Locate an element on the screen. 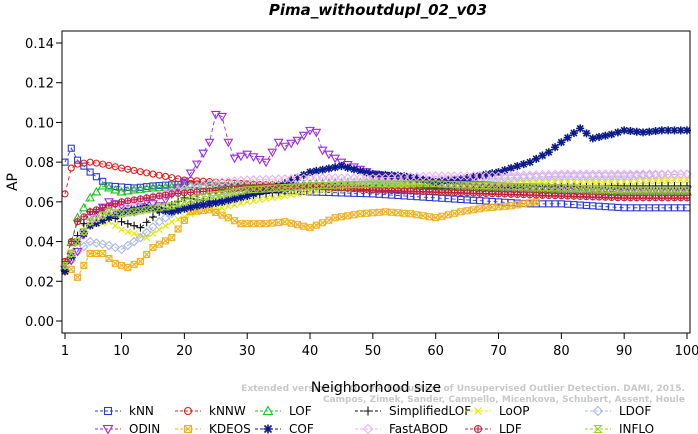 Image resolution: width=698 pixels, height=434 pixels. legend-item-lof: LOF is located at coordinates (283, 411).